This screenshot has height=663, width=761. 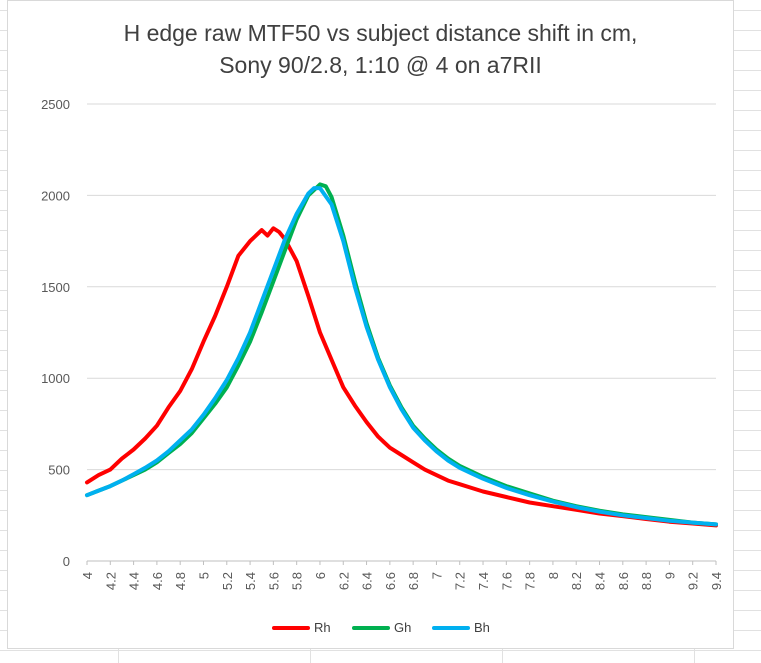 I want to click on x-tick-label: 8.6, so click(x=623, y=581).